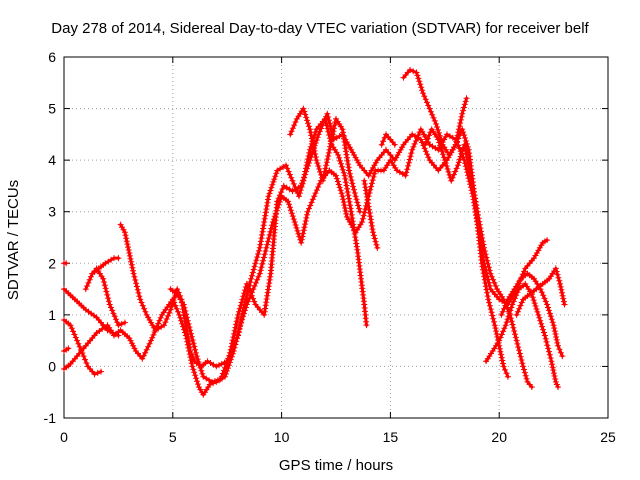 The image size is (640, 480). Describe the element at coordinates (52, 160) in the screenshot. I see `y-tick-label: 4` at that location.